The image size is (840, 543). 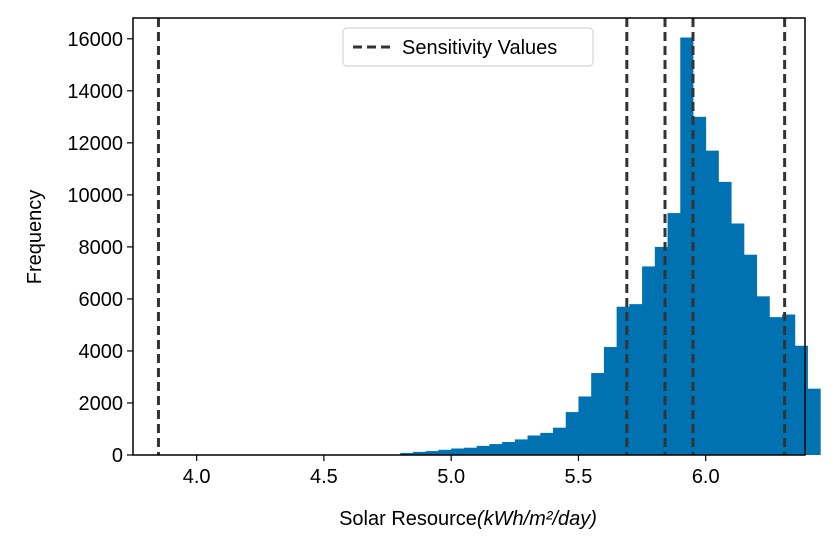 What do you see at coordinates (95, 92) in the screenshot?
I see `y-tick-label: 14000` at bounding box center [95, 92].